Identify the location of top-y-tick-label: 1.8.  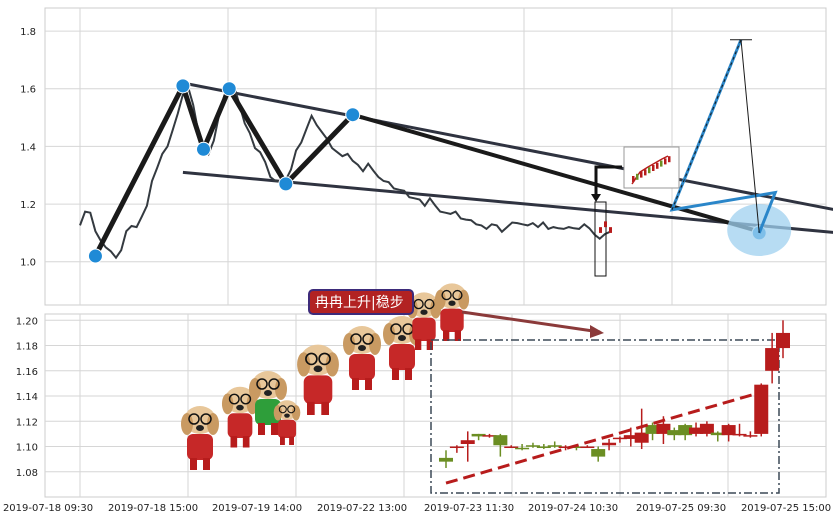
(28, 32).